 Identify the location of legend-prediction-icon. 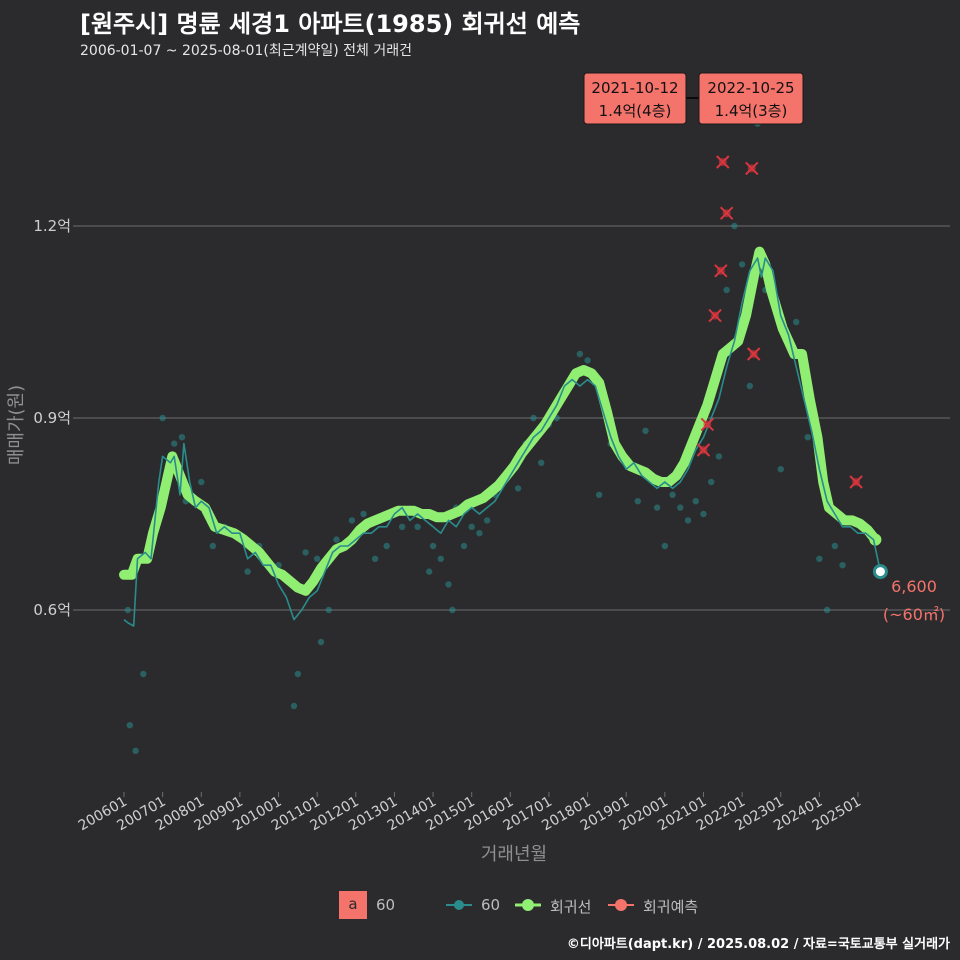
(621, 905).